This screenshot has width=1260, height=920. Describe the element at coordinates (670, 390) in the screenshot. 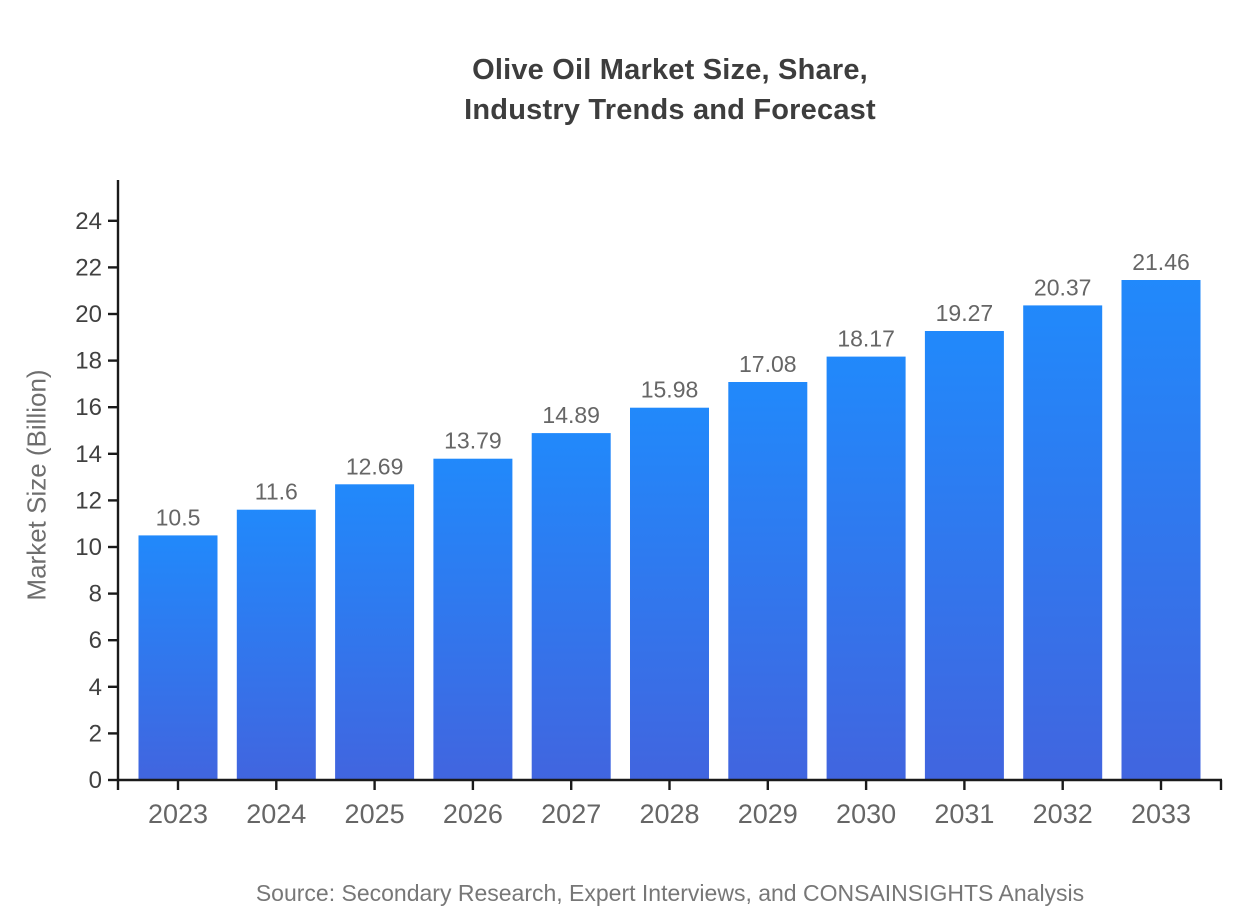

I see `bar-value-label: 15.98` at that location.